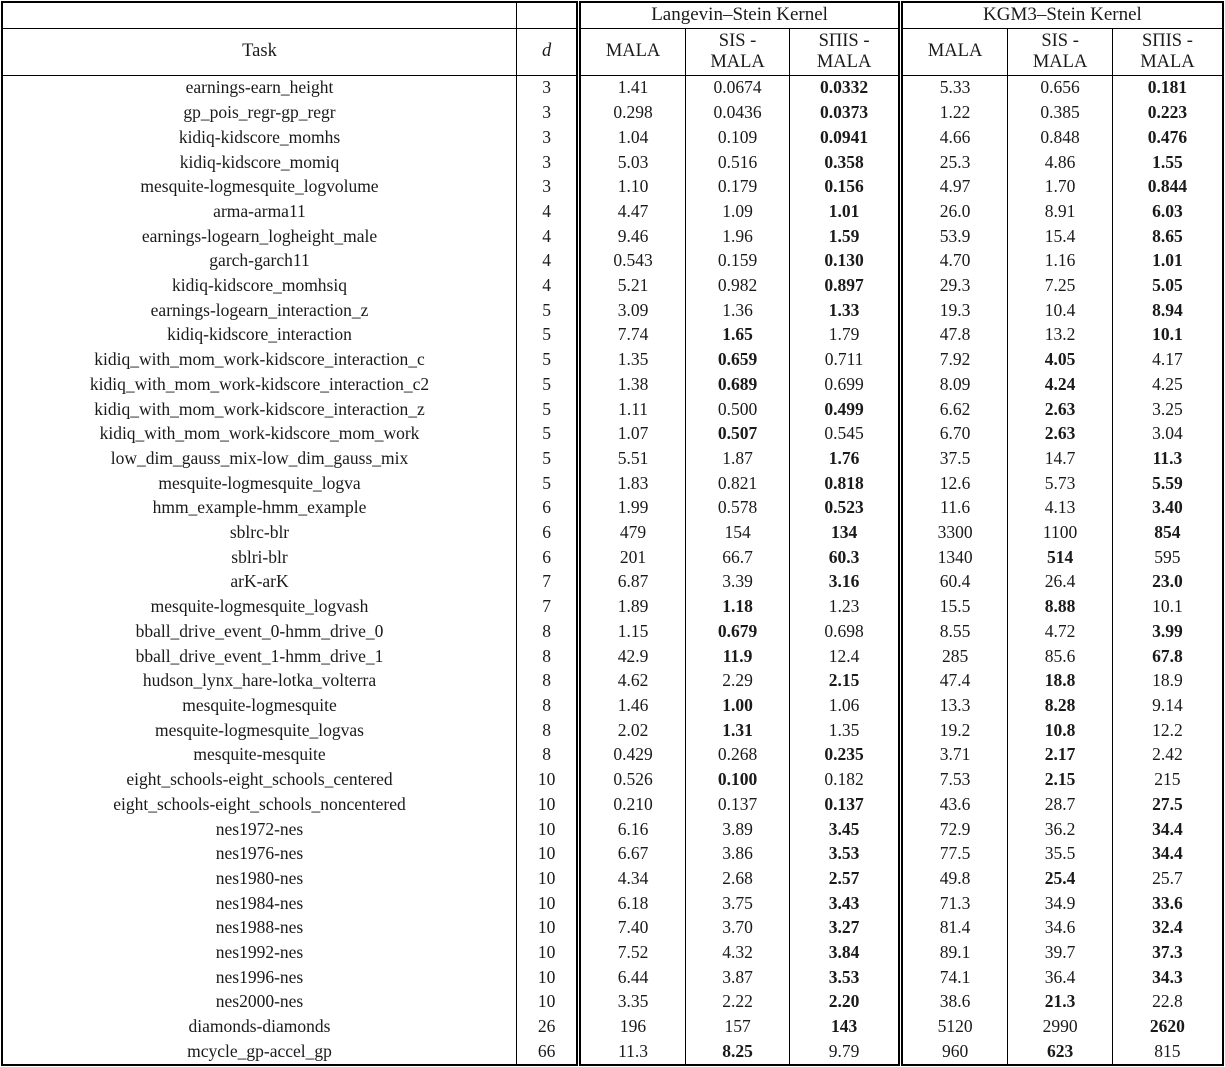  I want to click on value-cell: 0.818, so click(844, 482).